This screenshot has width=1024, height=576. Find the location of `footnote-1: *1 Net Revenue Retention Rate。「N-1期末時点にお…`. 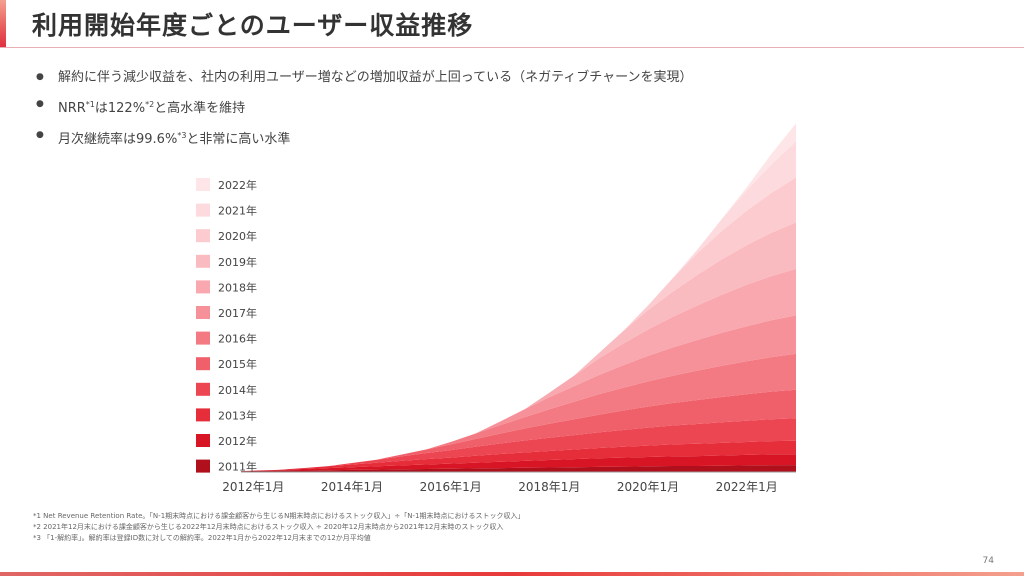

footnote-1: *1 Net Revenue Retention Rate。「N-1期末時点にお… is located at coordinates (279, 516).